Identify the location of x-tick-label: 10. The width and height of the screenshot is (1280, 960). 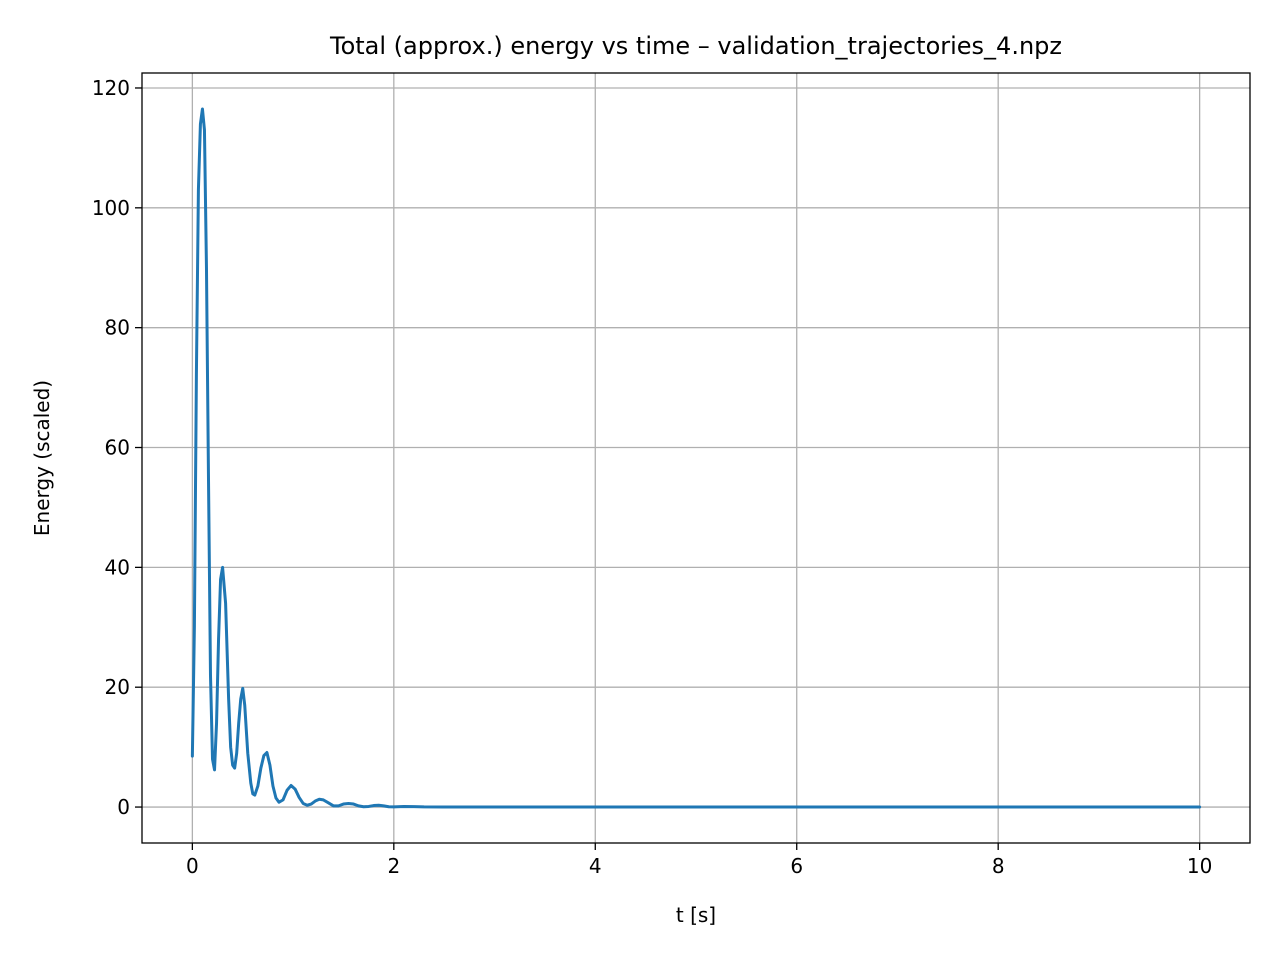
(1199, 866).